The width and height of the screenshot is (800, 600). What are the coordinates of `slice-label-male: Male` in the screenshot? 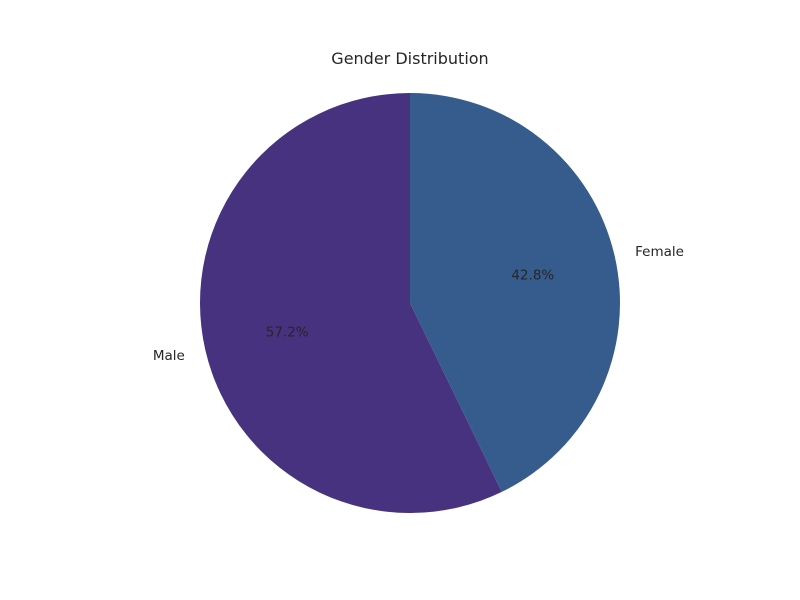 It's located at (169, 356).